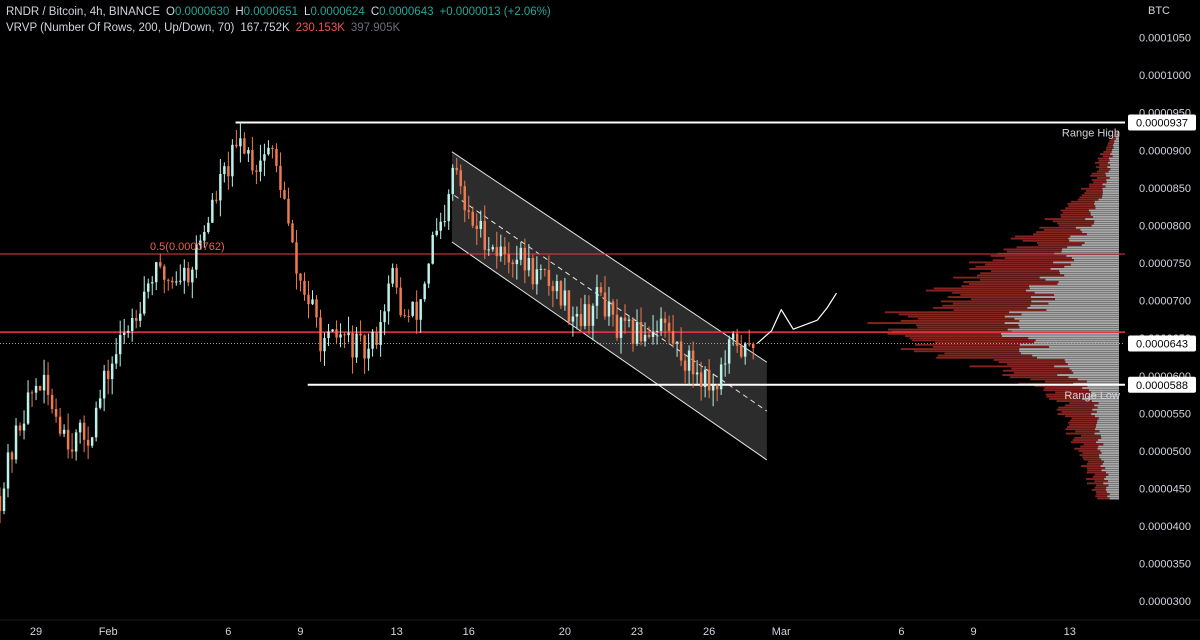 The height and width of the screenshot is (640, 1200). I want to click on projection-line, so click(797, 318).